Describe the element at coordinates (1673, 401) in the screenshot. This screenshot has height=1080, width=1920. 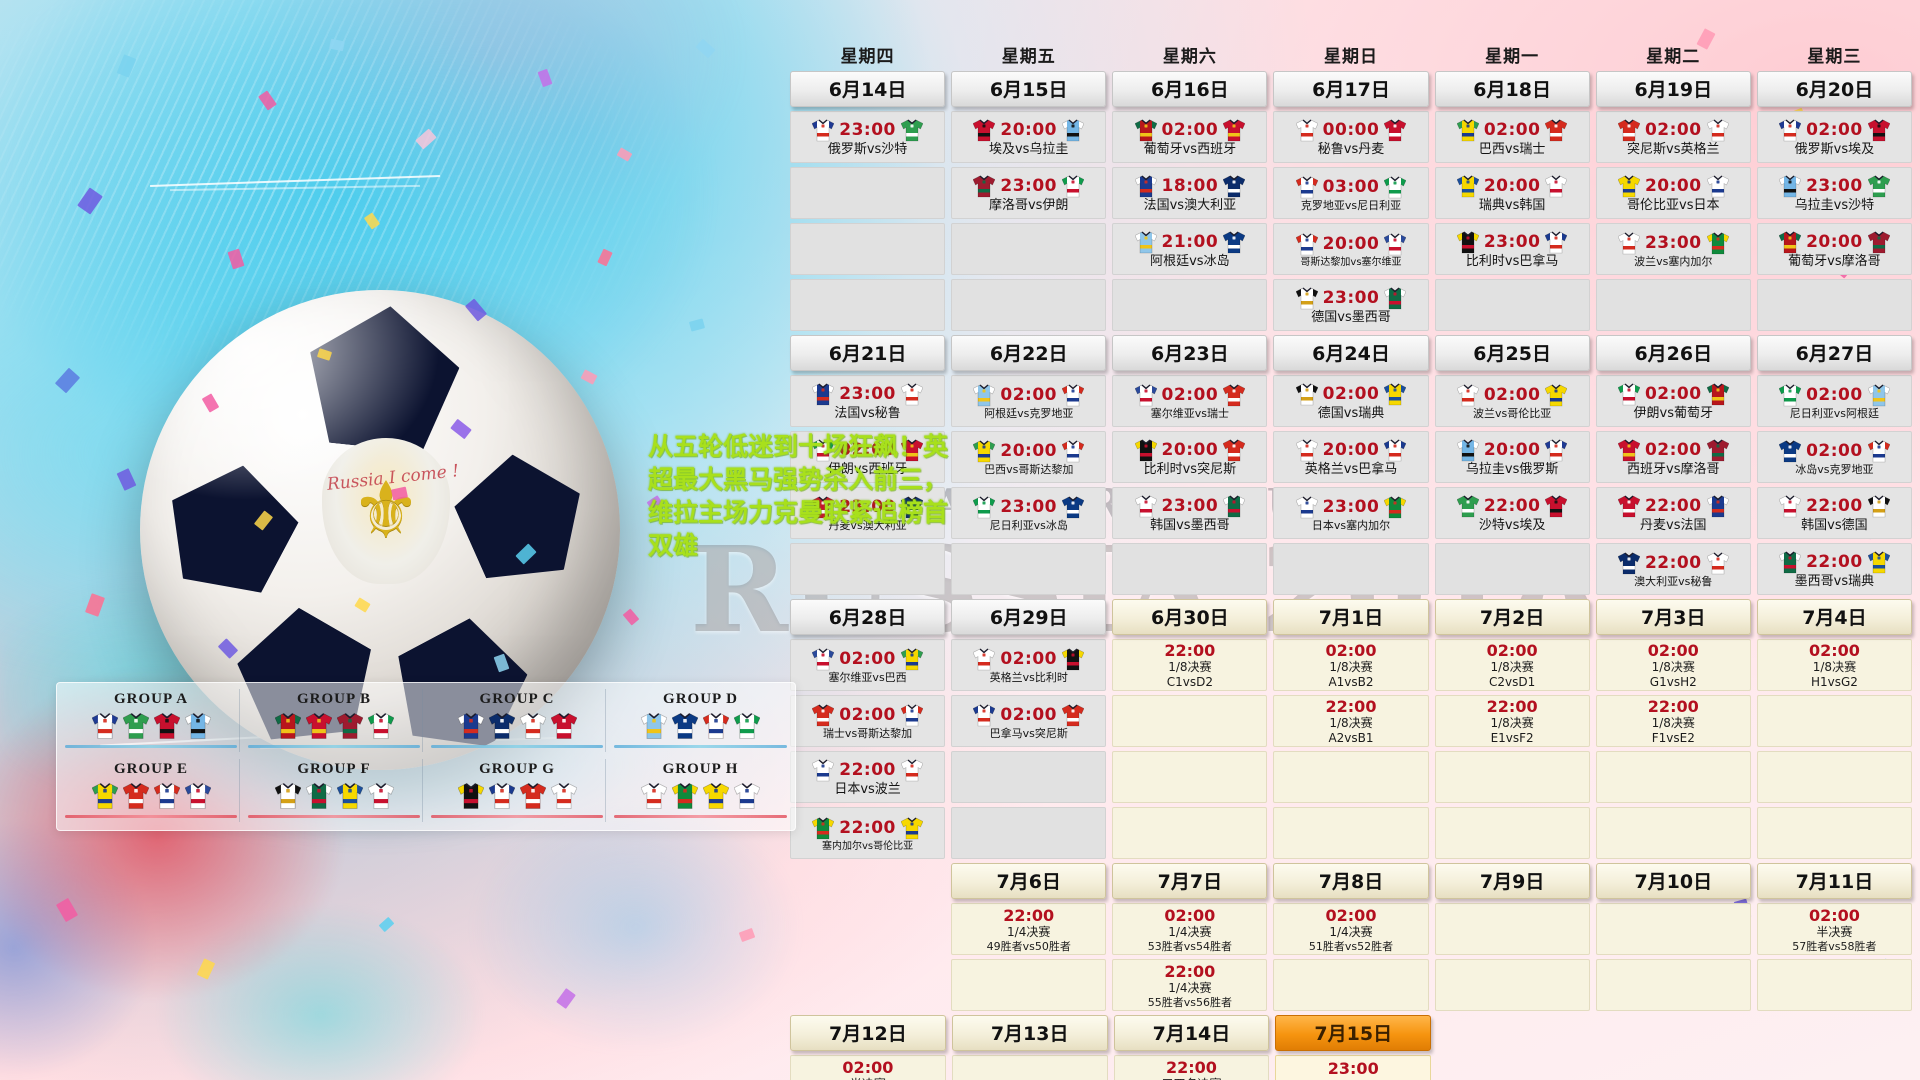
I see `match-slot: 02:00 伊朗vs葡萄牙` at that location.